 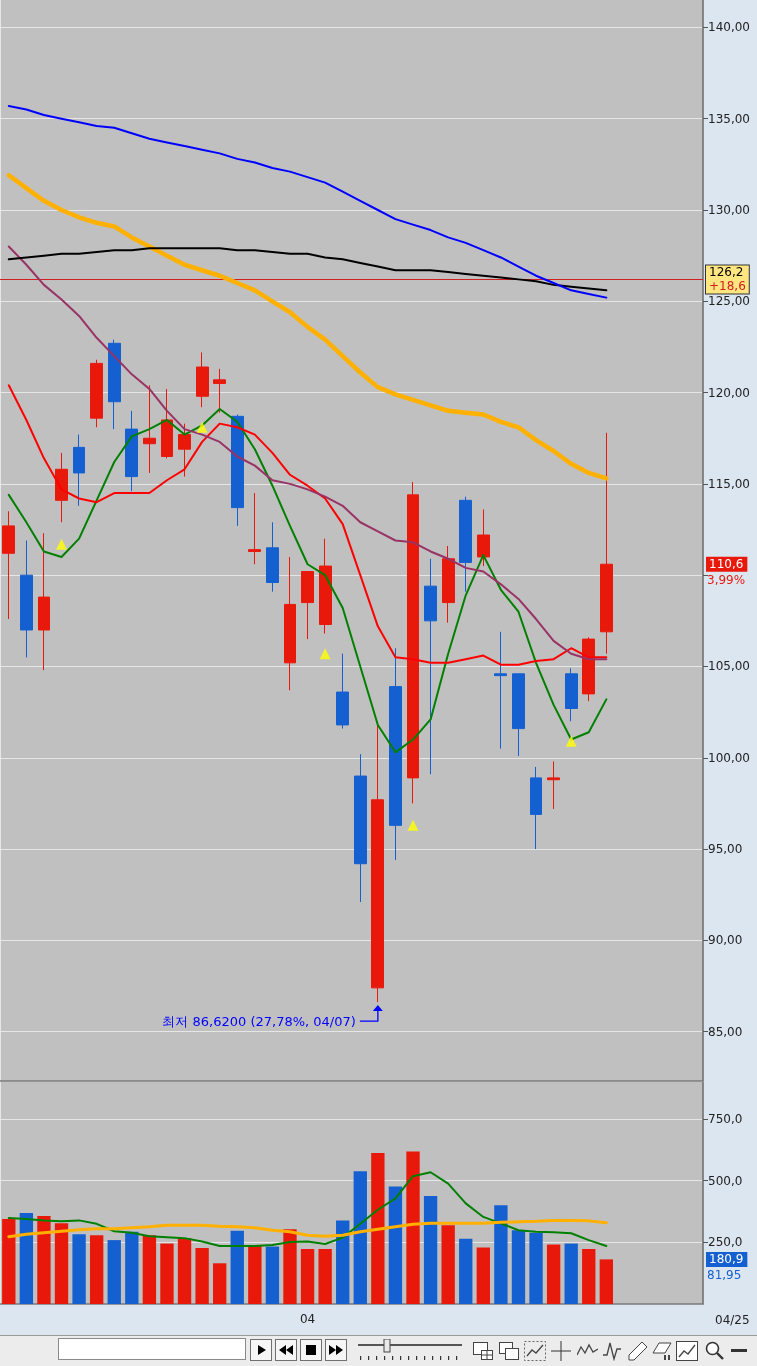 I want to click on y-tick-label: 135,00, so click(x=729, y=118).